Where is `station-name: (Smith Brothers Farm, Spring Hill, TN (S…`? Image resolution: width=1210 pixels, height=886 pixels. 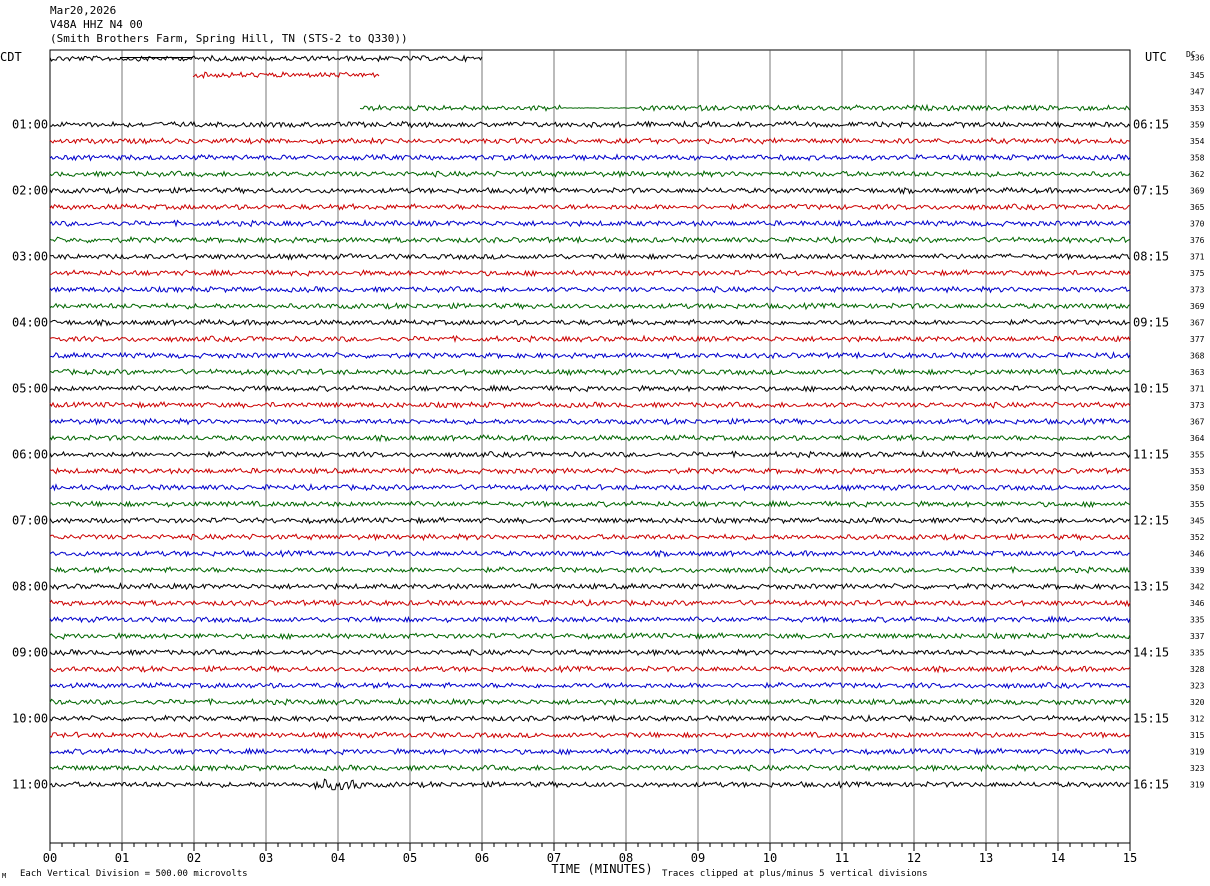 station-name: (Smith Brothers Farm, Spring Hill, TN (S… is located at coordinates (229, 38).